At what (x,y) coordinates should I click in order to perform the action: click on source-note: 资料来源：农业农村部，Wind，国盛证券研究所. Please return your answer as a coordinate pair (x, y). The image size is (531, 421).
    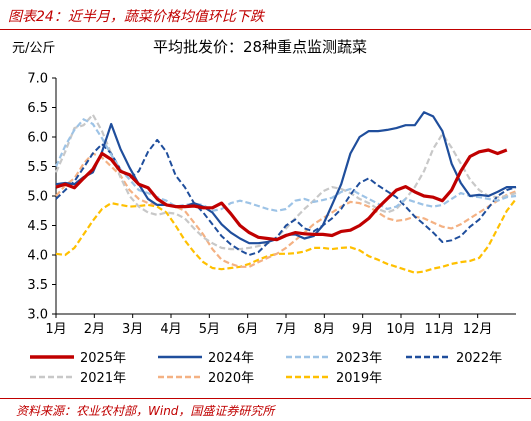
    Looking at the image, I should click on (145, 411).